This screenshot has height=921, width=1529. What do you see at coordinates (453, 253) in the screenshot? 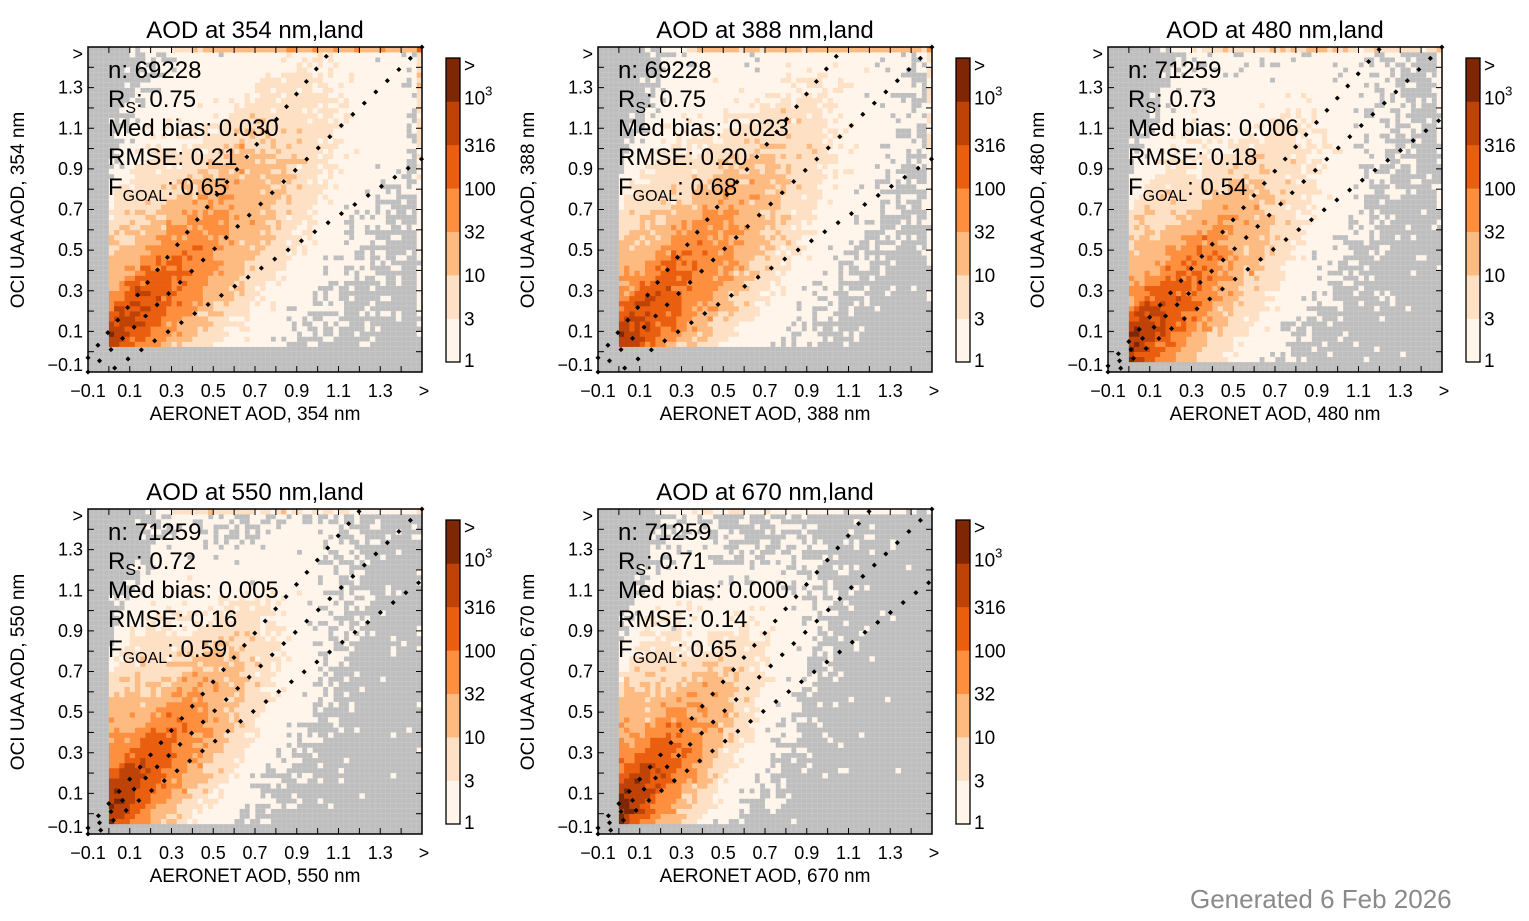
I see `colorbar-segment` at bounding box center [453, 253].